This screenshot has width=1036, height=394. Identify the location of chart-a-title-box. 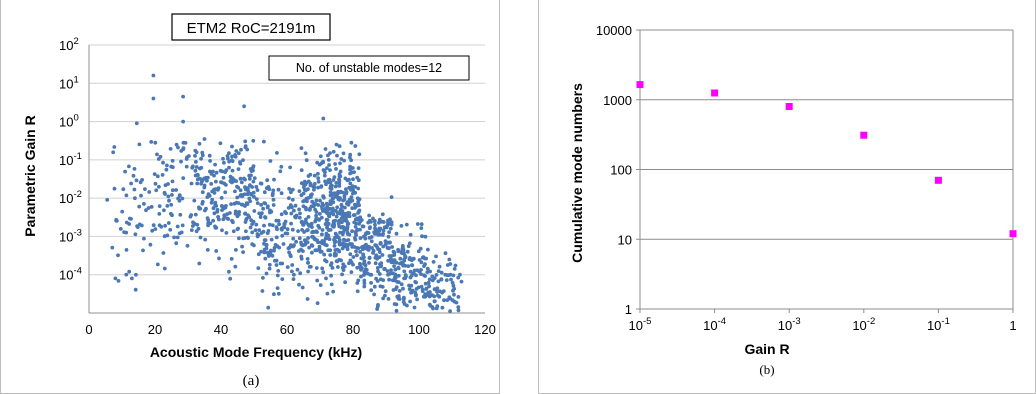
(251, 27).